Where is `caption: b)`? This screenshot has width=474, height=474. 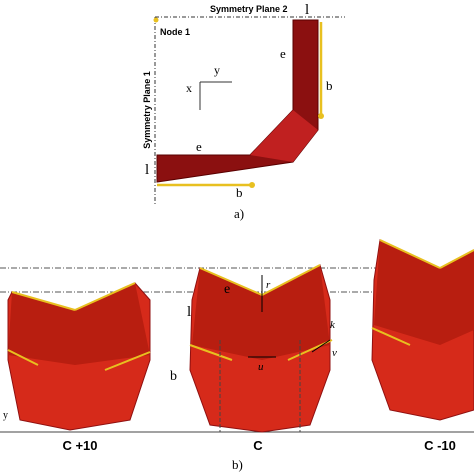 caption: b) is located at coordinates (237, 464).